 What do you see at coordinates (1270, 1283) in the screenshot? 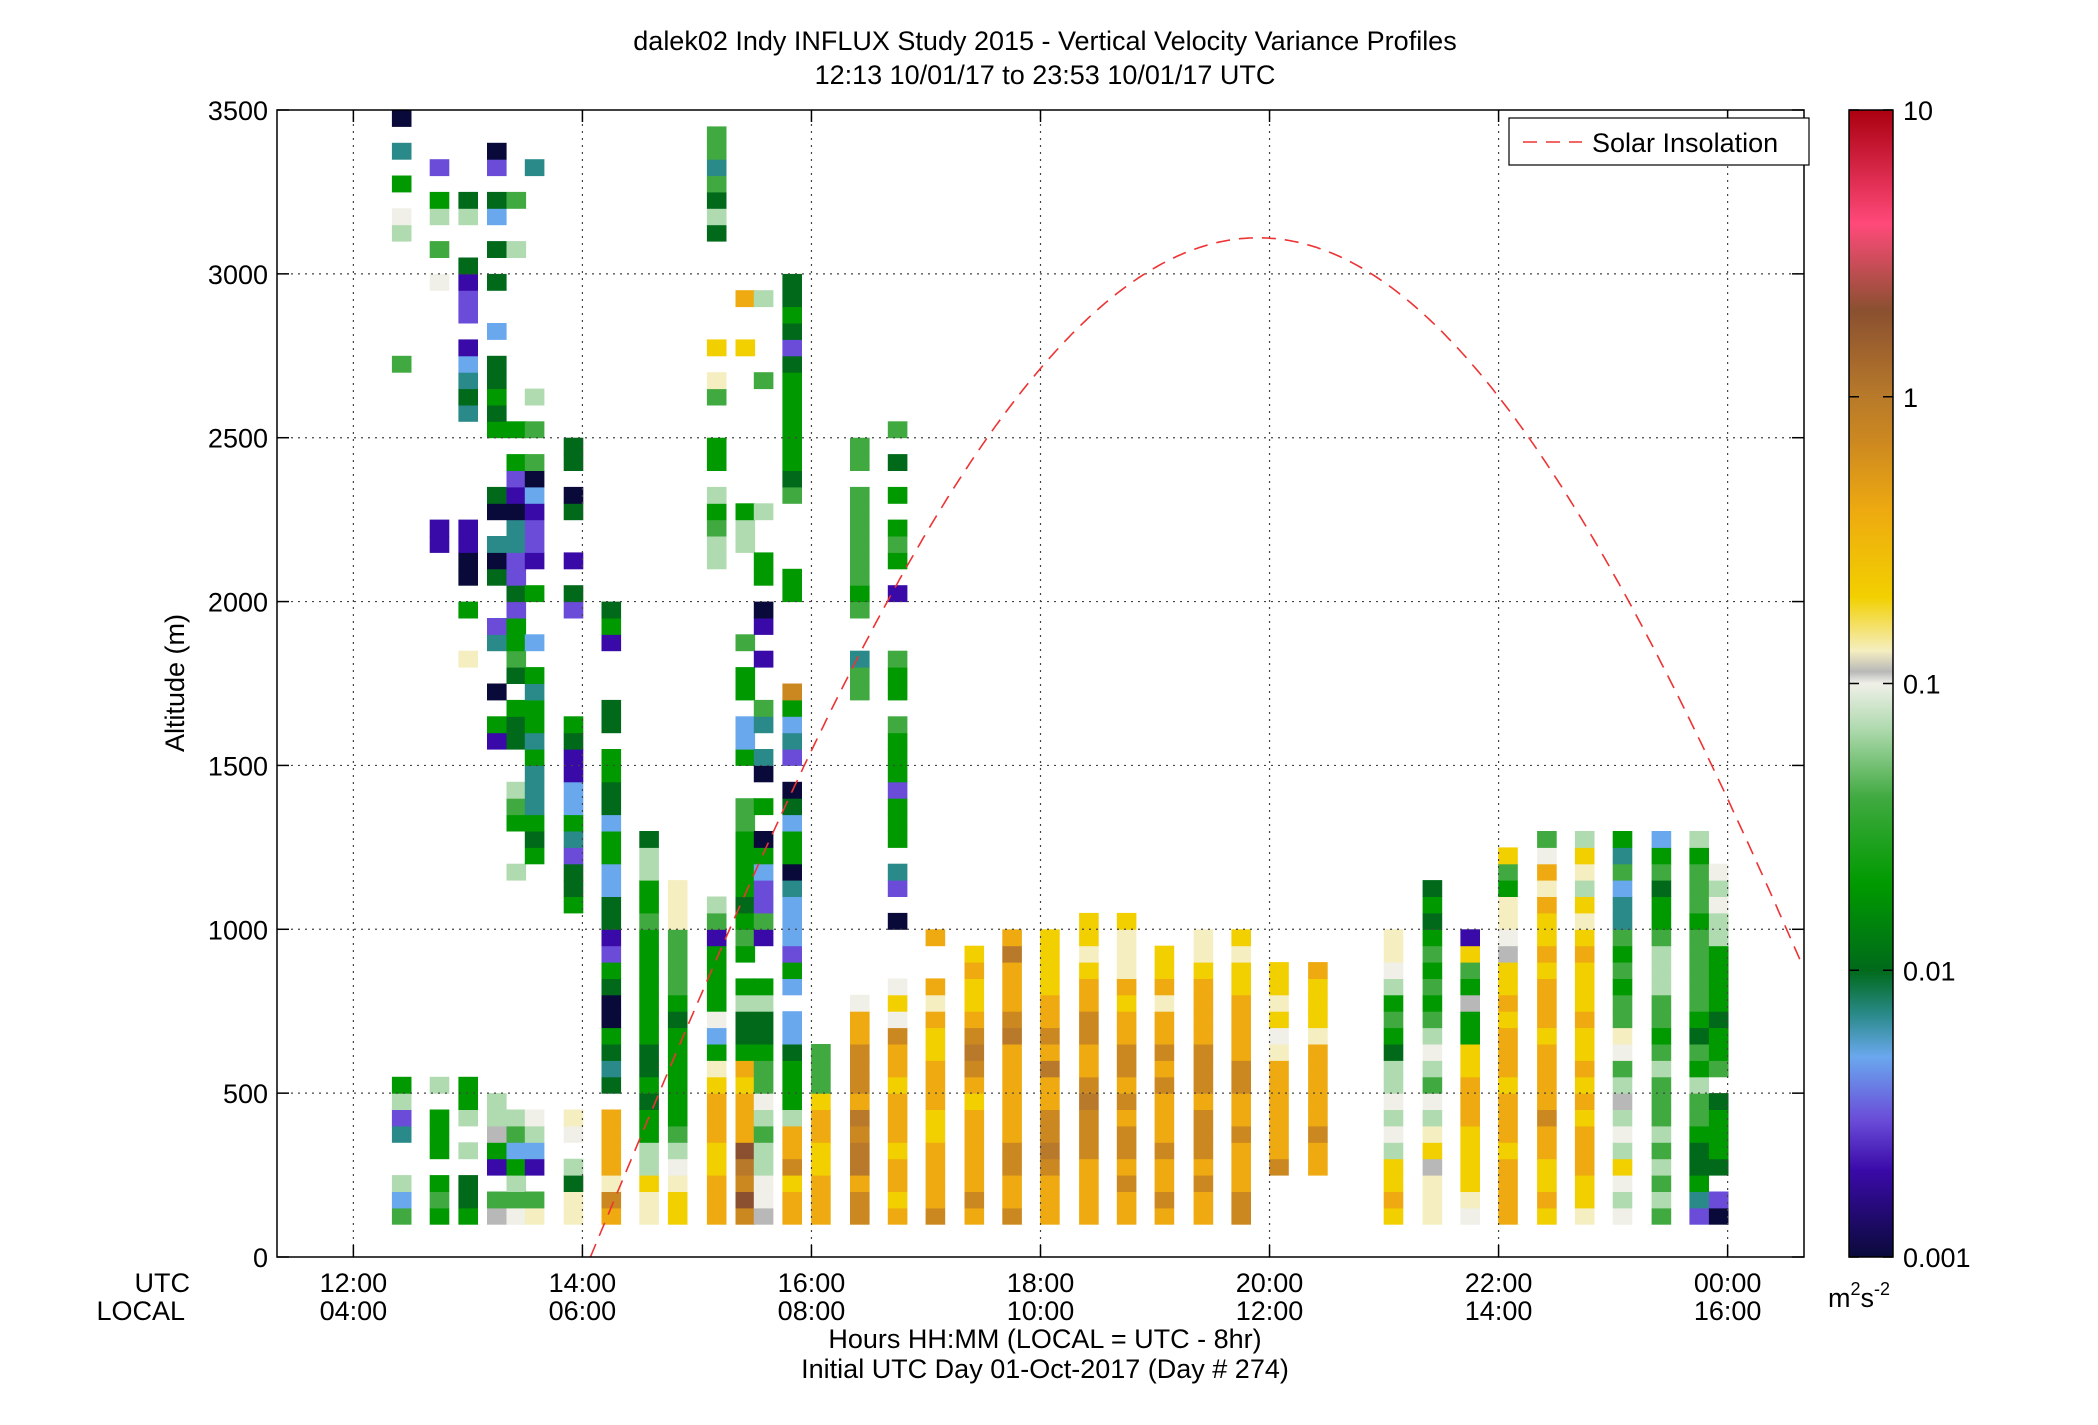
I see `x-tick-label-utc: 20:00` at bounding box center [1270, 1283].